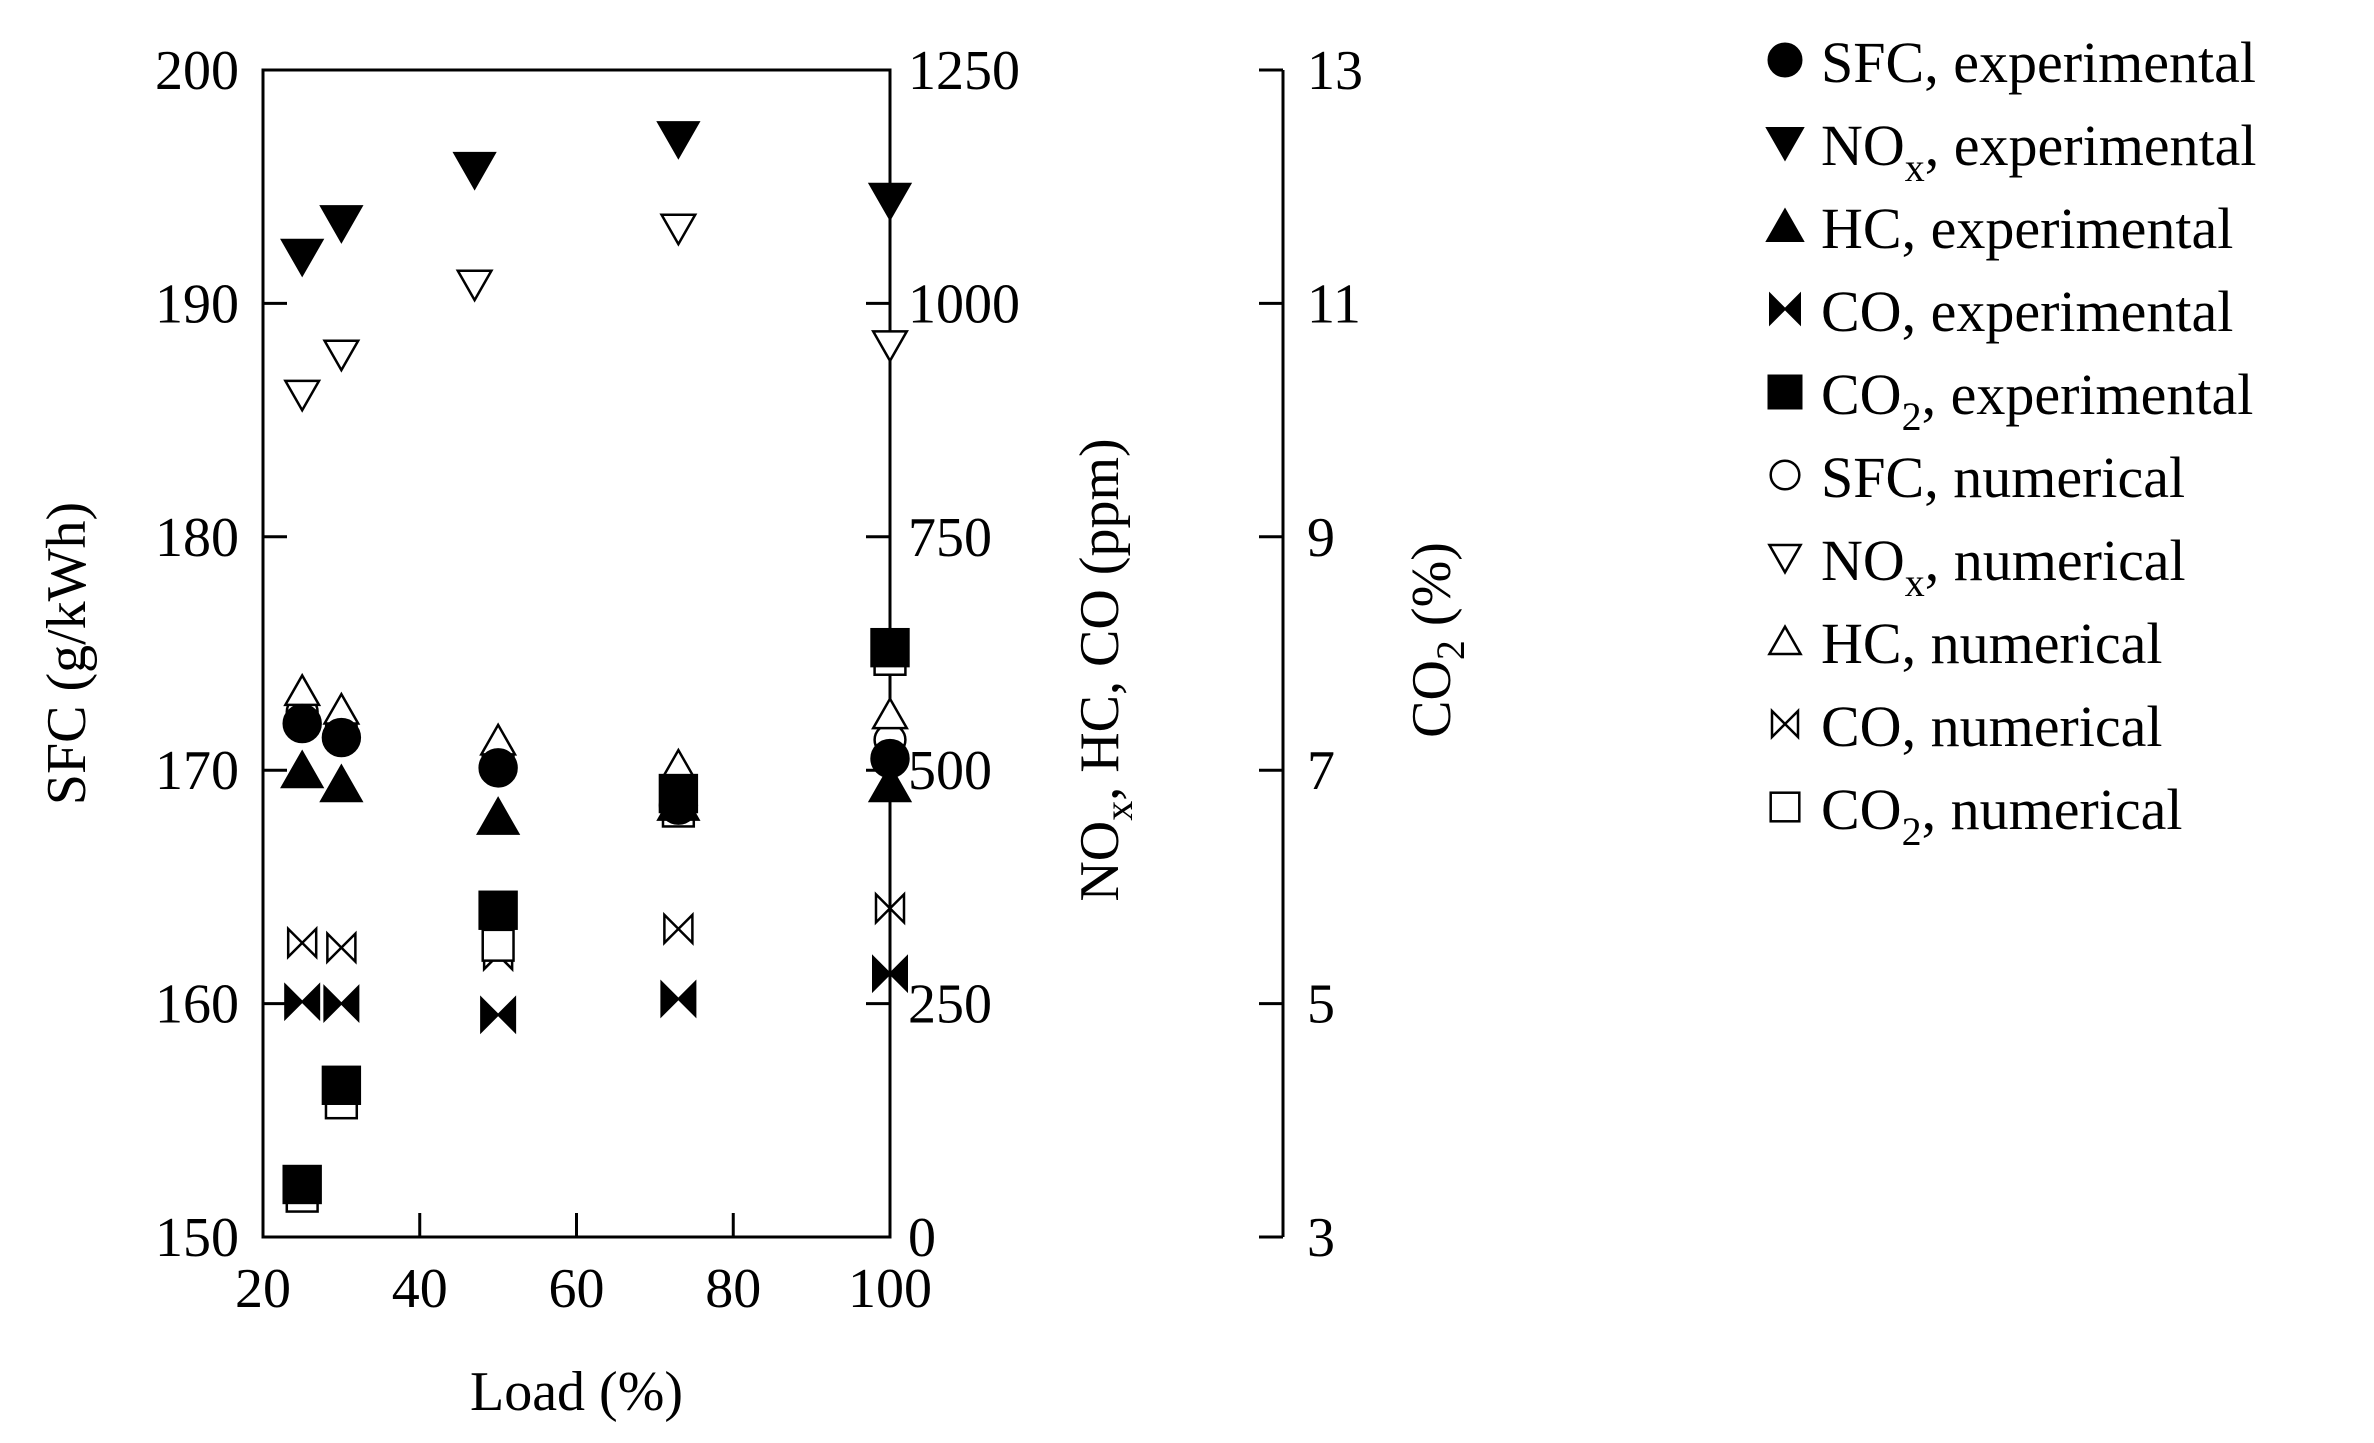  Describe the element at coordinates (1991, 726) in the screenshot. I see `legend-label-co-numerical: CO, numerical` at that location.